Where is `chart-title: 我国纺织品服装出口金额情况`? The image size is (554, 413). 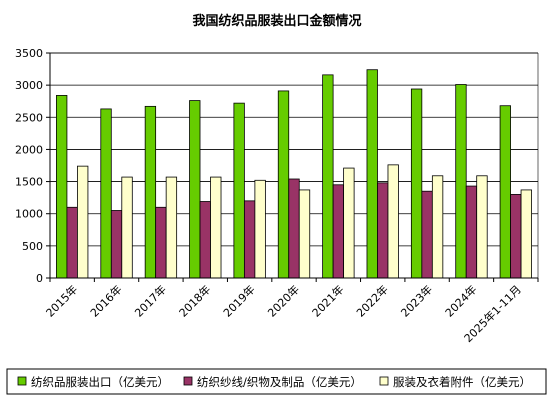 chart-title: 我国纺织品服装出口金额情况 is located at coordinates (276, 21).